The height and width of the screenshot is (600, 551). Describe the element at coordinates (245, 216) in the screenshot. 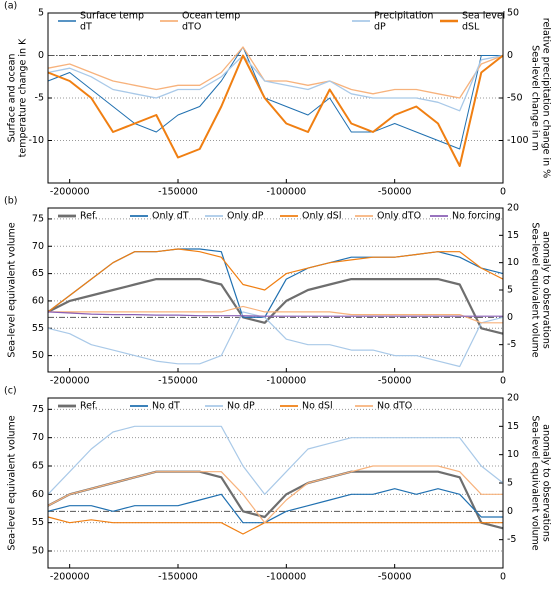

I see `legend-label: Only dP` at that location.